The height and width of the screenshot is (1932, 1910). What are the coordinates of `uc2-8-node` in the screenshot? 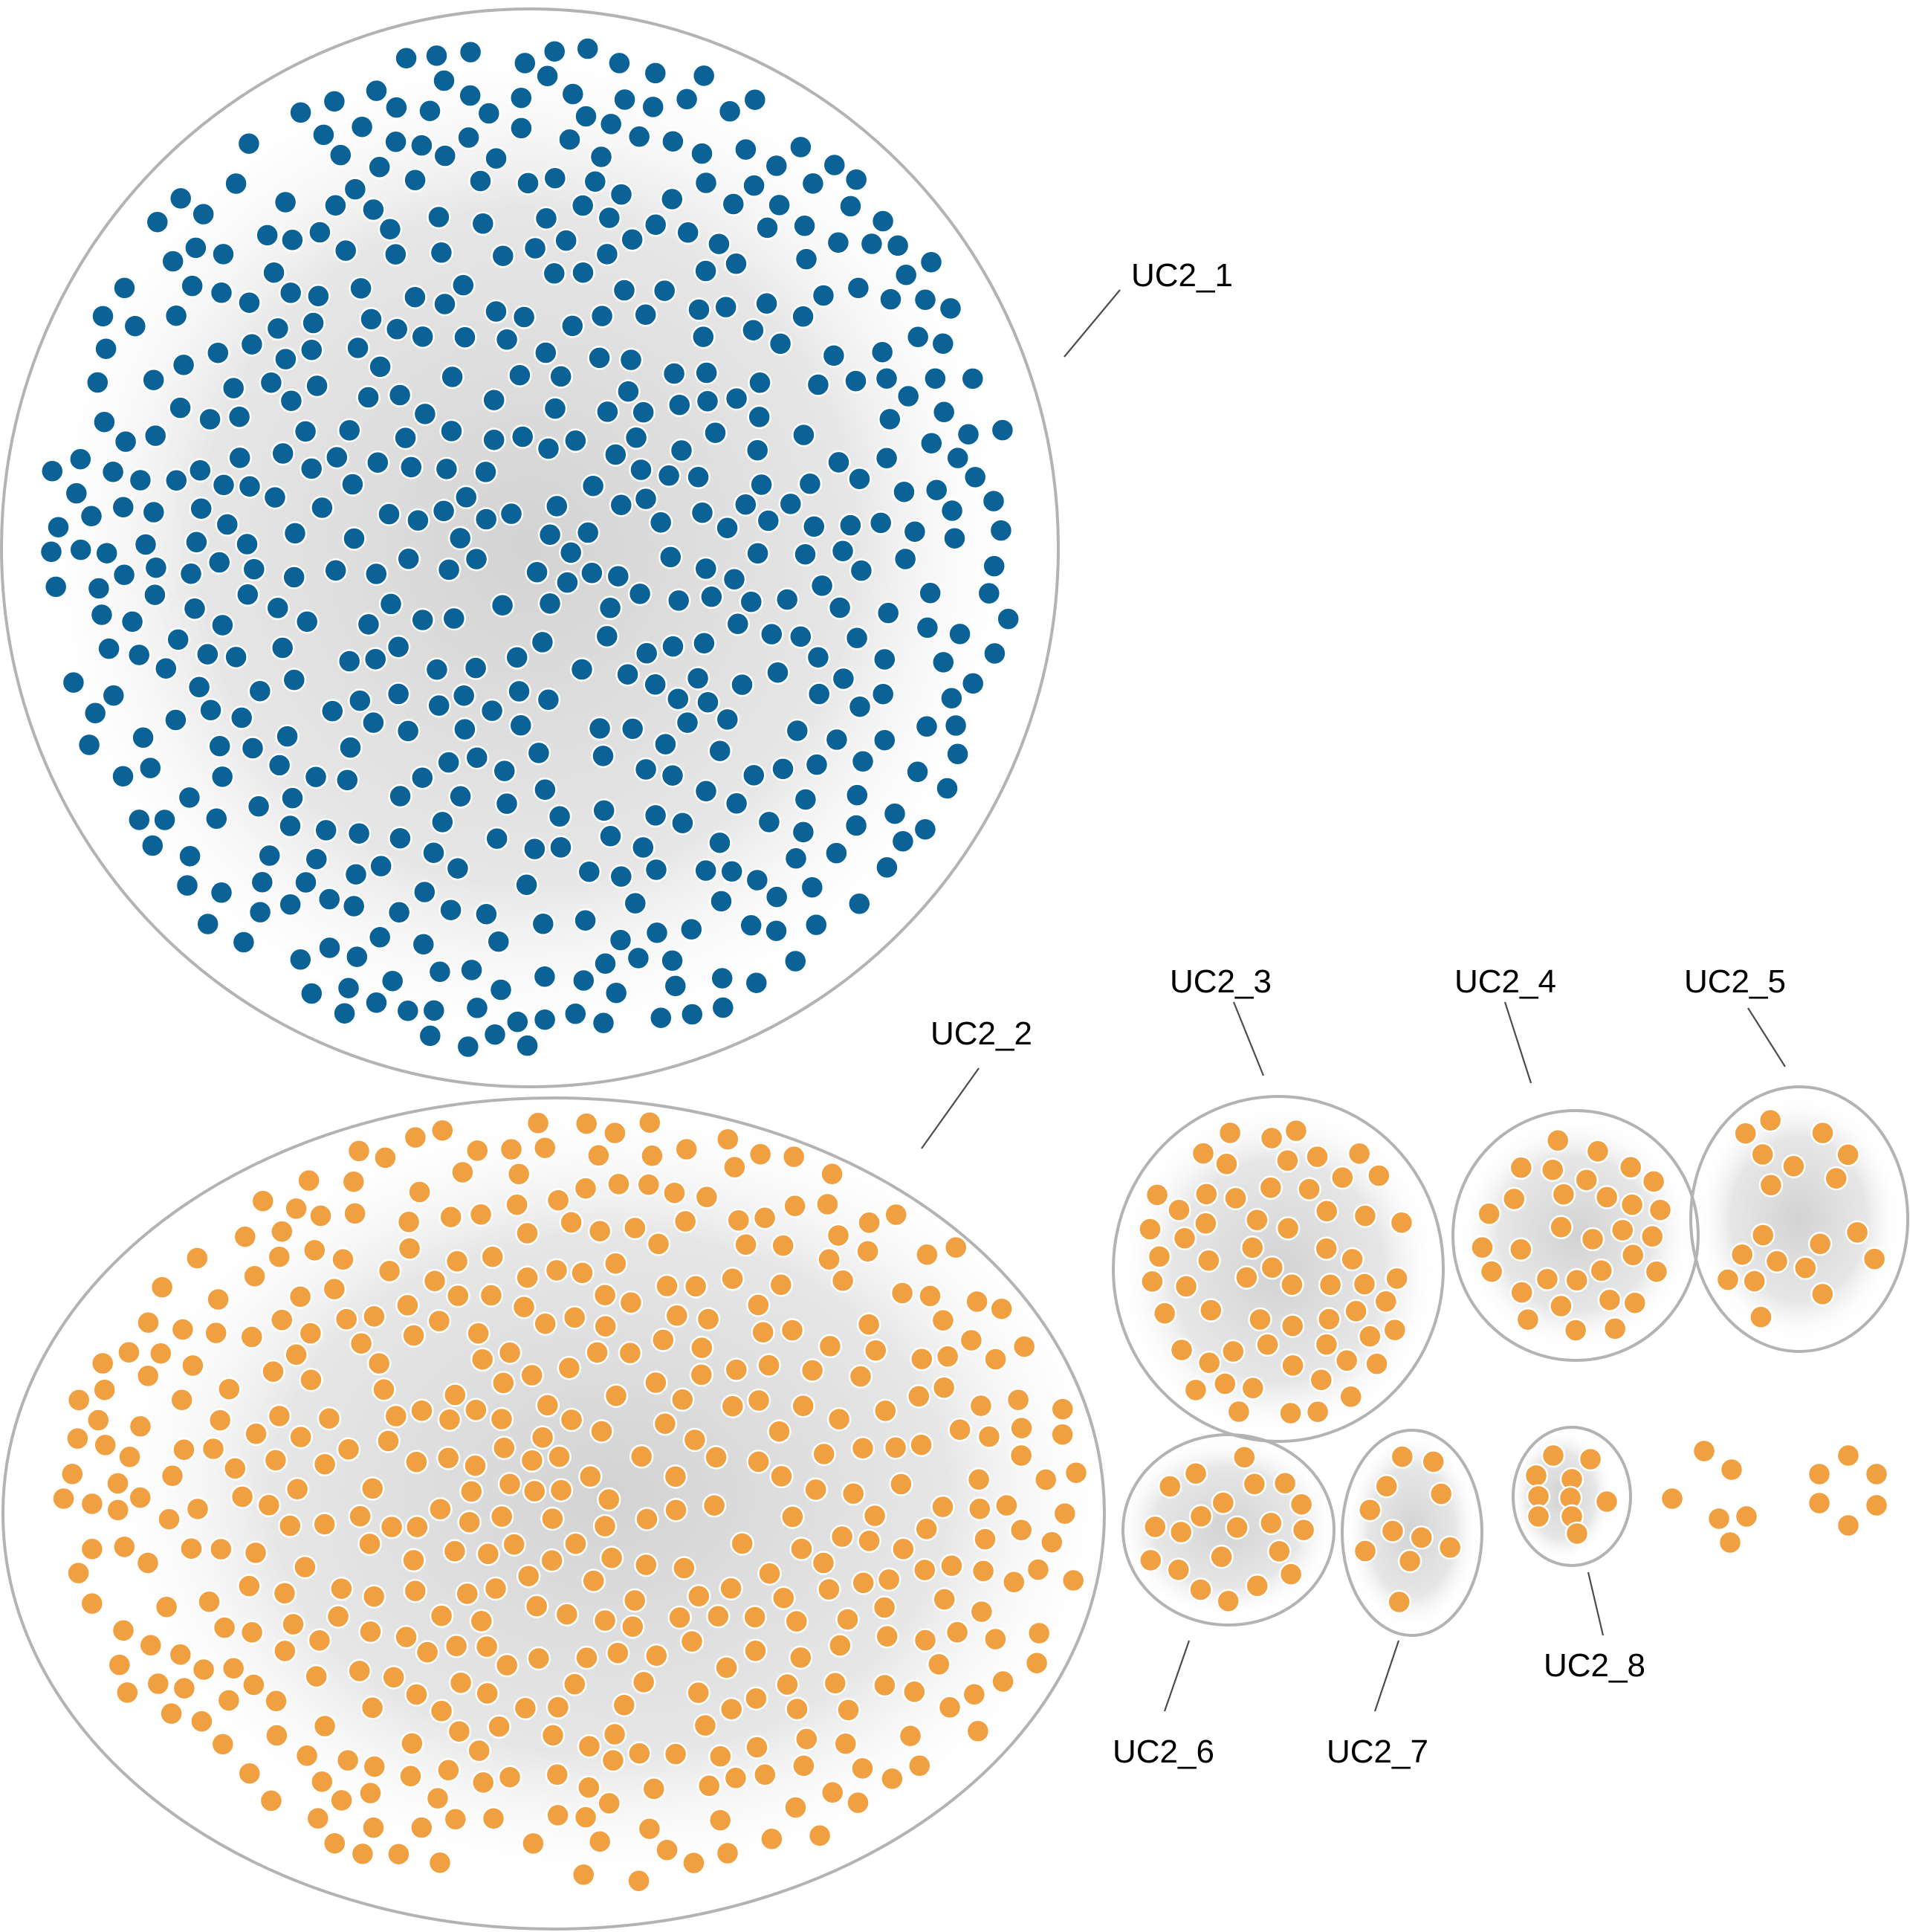 It's located at (1590, 1460).